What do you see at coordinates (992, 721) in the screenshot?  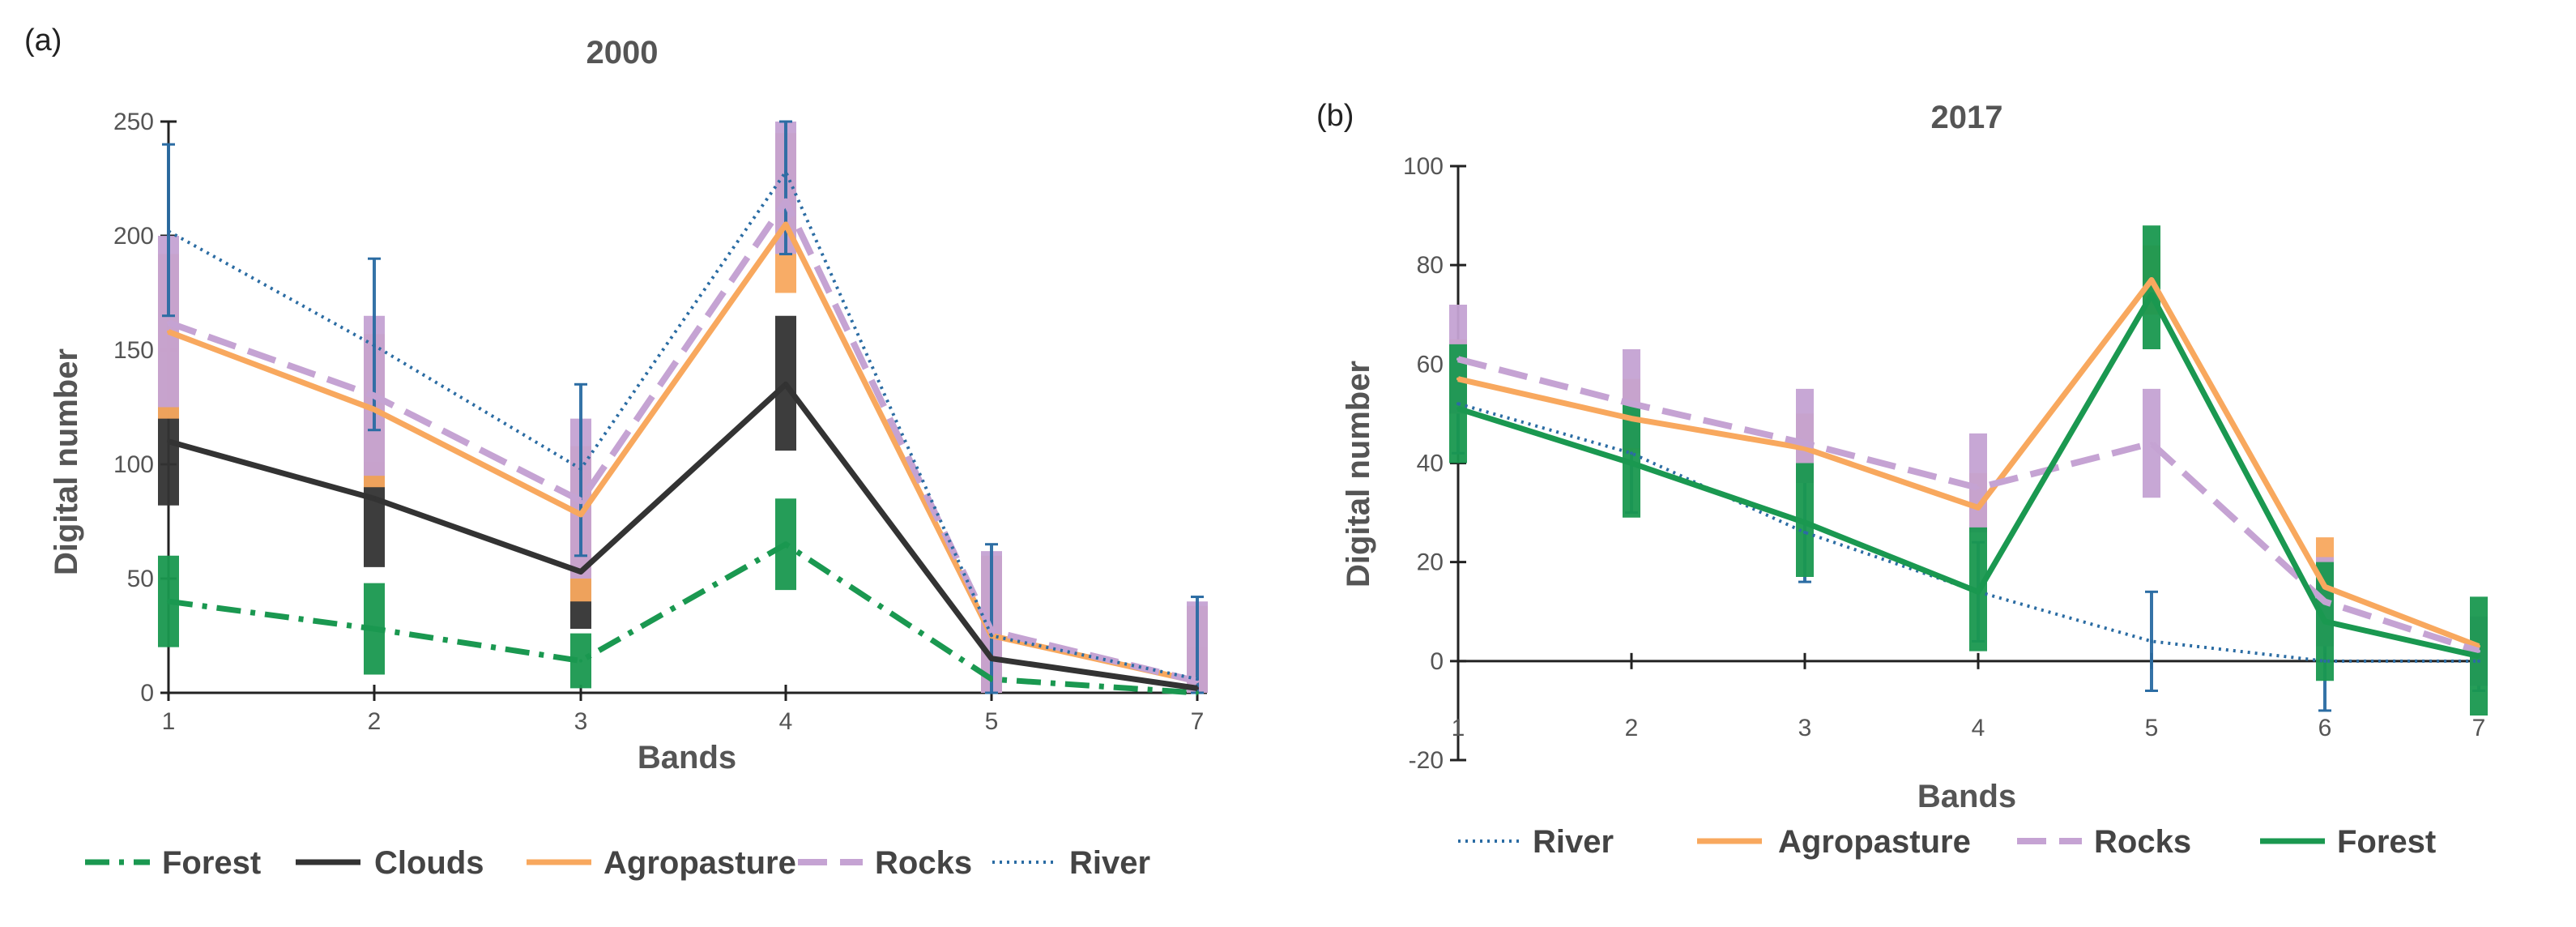 I see `chart-a-x-tick-label: 5` at bounding box center [992, 721].